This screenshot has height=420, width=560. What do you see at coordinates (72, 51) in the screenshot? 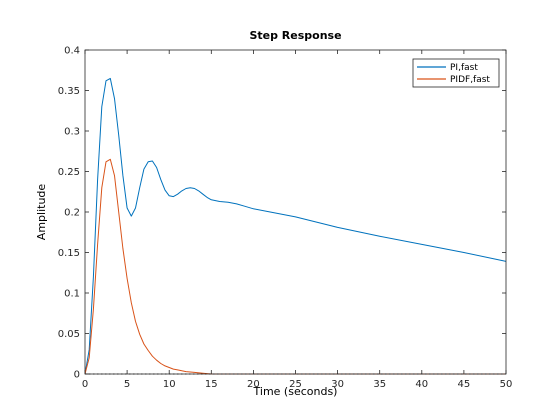
I see `y-tick-label: 0.4` at bounding box center [72, 51].